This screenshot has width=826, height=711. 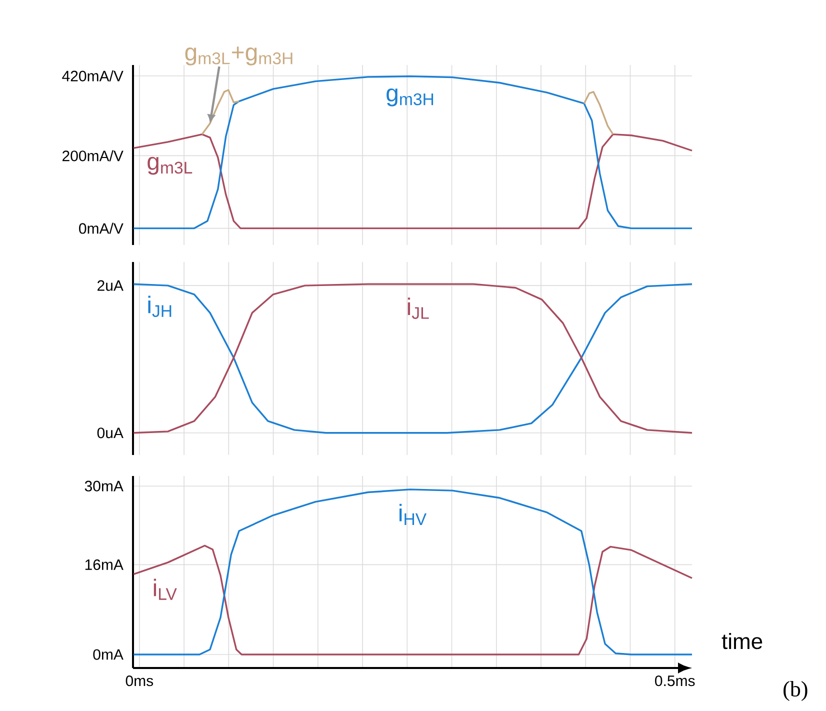 What do you see at coordinates (796, 691) in the screenshot?
I see `text: (b)` at bounding box center [796, 691].